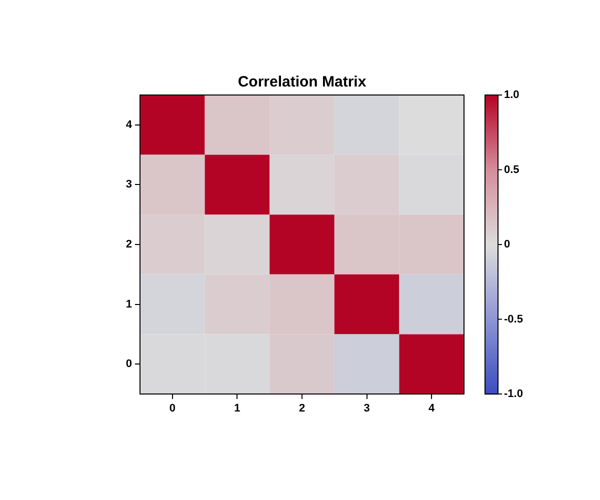 The width and height of the screenshot is (600, 500). I want to click on chart-title: Correlation Matrix, so click(302, 82).